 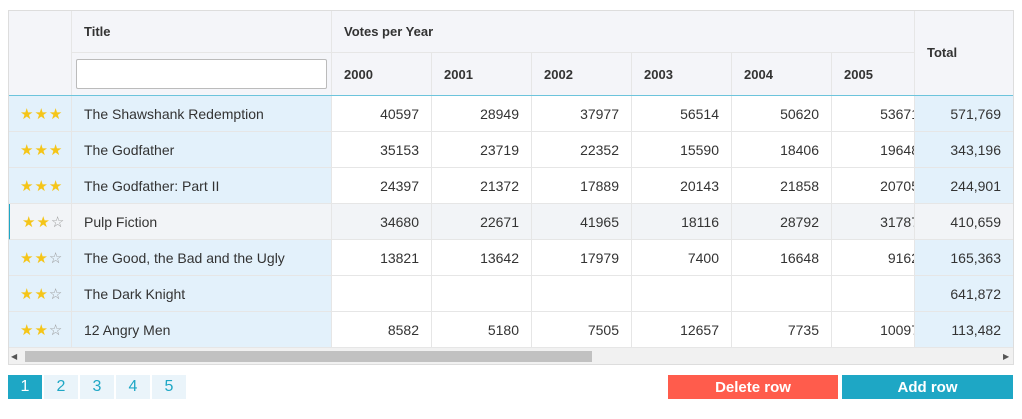 I want to click on row-title: The Dark Knight, so click(x=202, y=294).